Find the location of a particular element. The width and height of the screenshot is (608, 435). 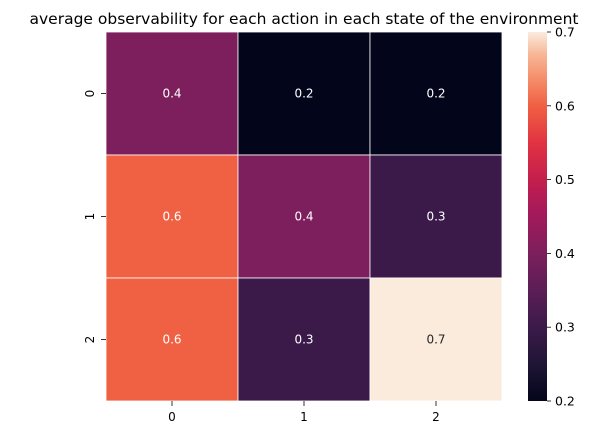

cell-value-label-1-1: 0.4 is located at coordinates (303, 217).